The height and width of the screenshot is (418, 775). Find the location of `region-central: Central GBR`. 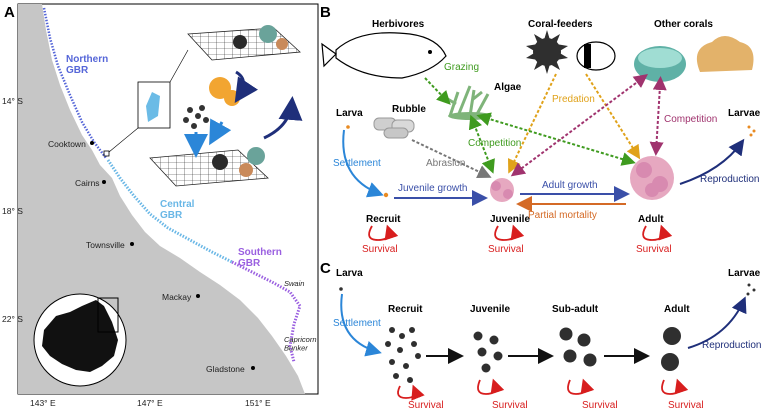

region-central: Central GBR is located at coordinates (177, 210).